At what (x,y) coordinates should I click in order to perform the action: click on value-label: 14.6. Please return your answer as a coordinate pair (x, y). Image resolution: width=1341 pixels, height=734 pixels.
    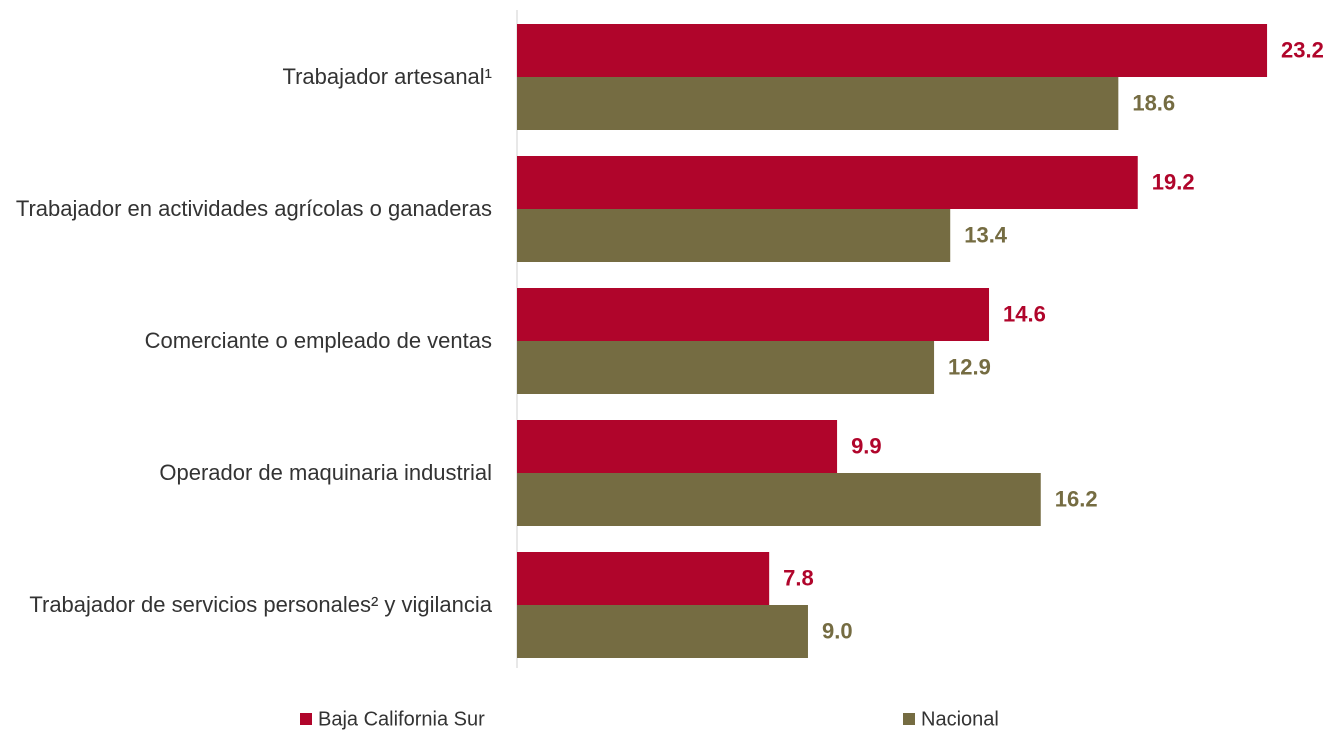
    Looking at the image, I should click on (1024, 313).